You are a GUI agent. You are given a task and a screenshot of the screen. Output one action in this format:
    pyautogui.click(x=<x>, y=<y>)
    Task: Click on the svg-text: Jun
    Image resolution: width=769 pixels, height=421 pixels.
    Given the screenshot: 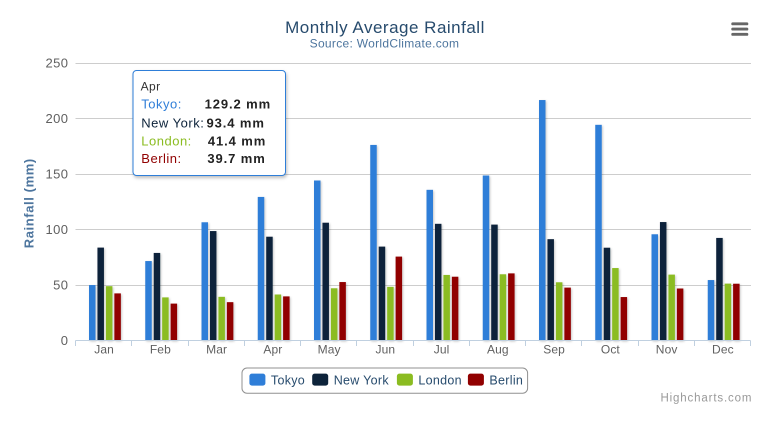 What is the action you would take?
    pyautogui.click(x=386, y=350)
    